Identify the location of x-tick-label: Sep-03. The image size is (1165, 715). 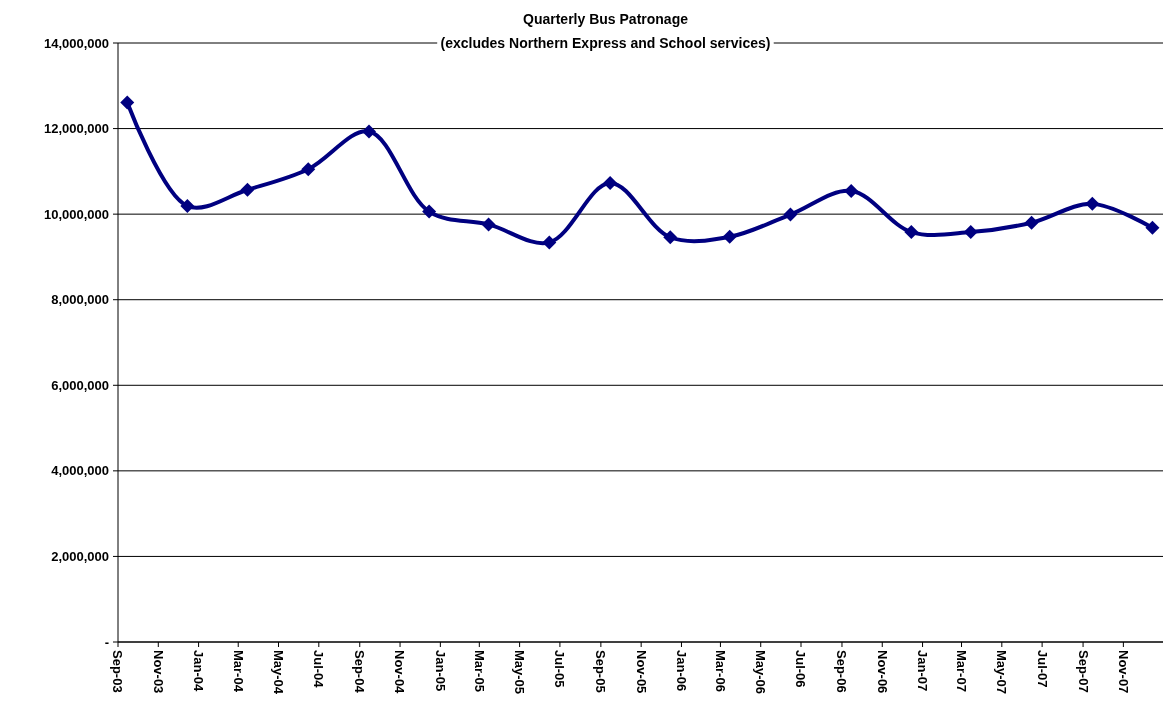
(118, 671).